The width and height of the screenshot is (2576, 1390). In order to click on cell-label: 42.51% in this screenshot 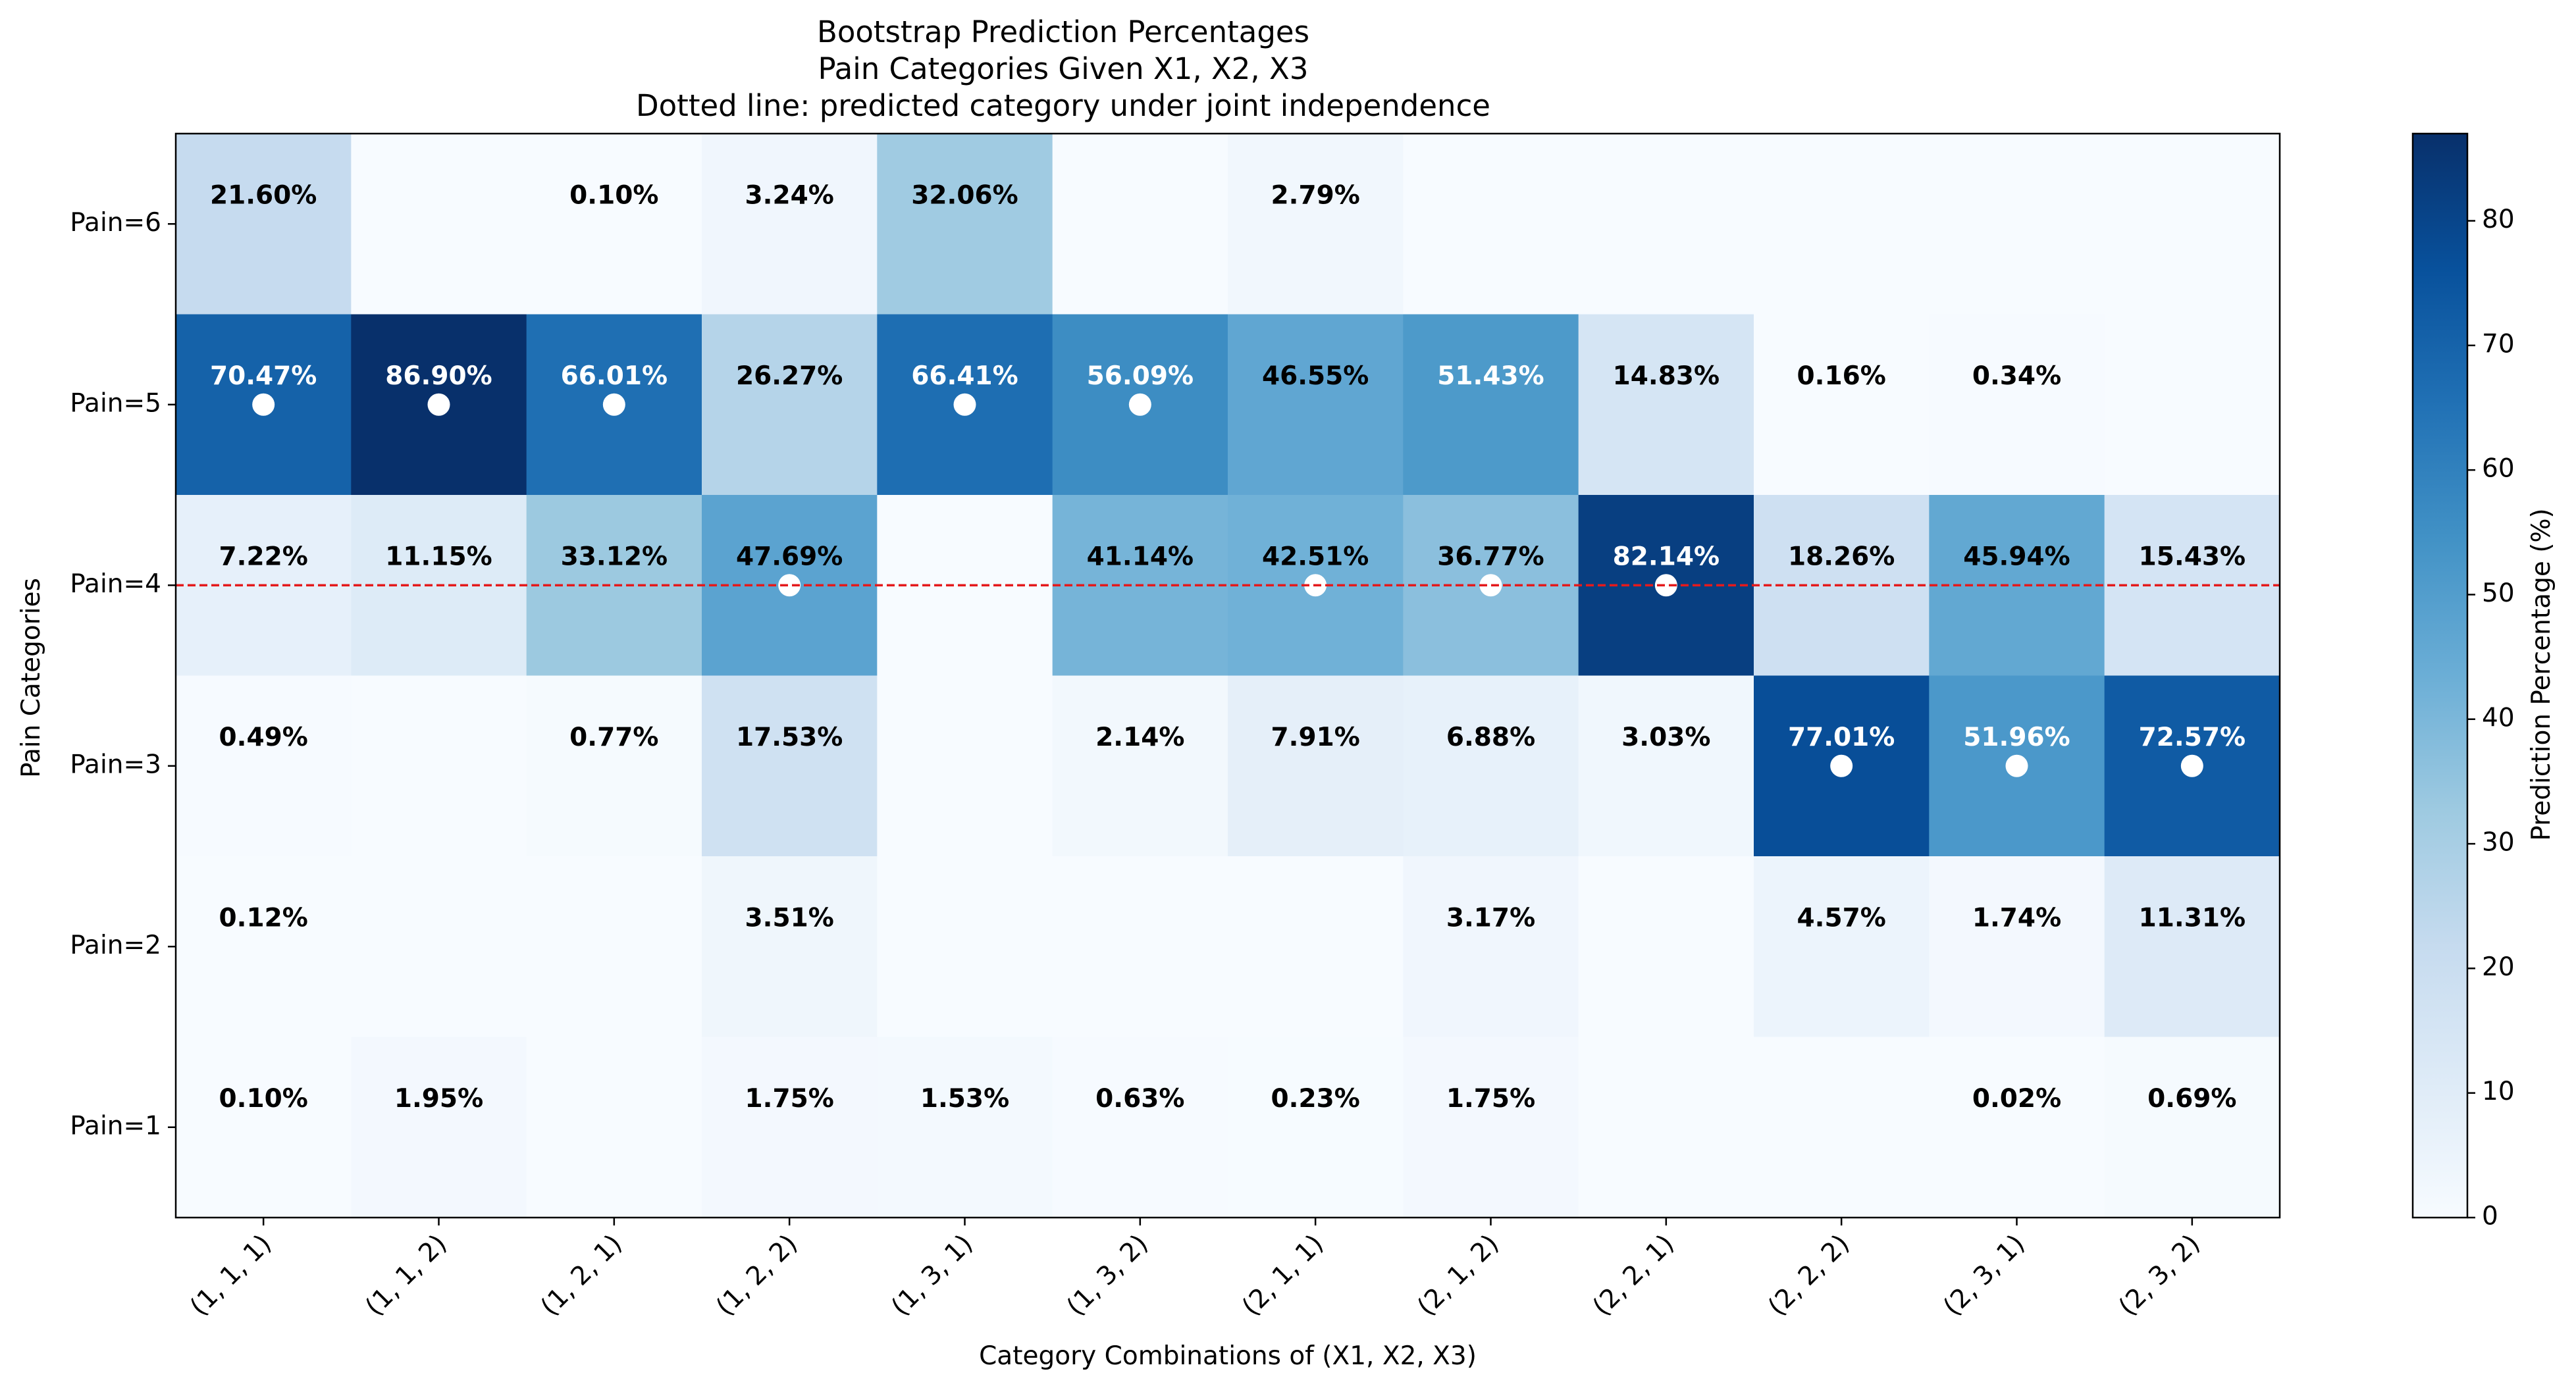, I will do `click(1315, 557)`.